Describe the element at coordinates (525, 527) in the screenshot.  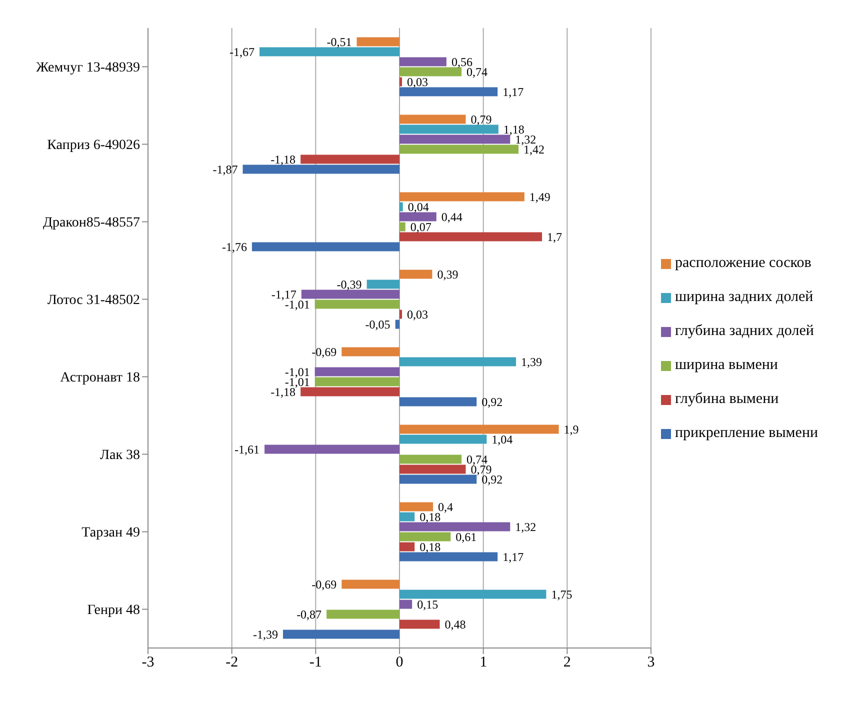
I see `data-label: 1,32` at that location.